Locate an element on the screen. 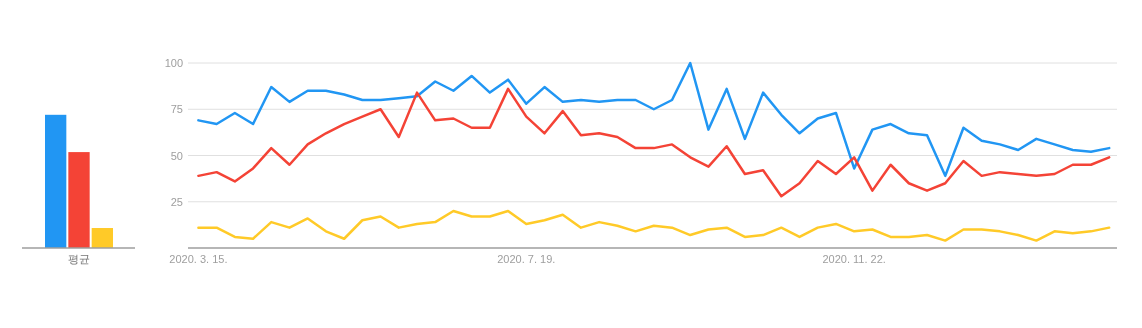 The image size is (1142, 328). x-tick-label: 2020. 3. 15. is located at coordinates (198, 259).